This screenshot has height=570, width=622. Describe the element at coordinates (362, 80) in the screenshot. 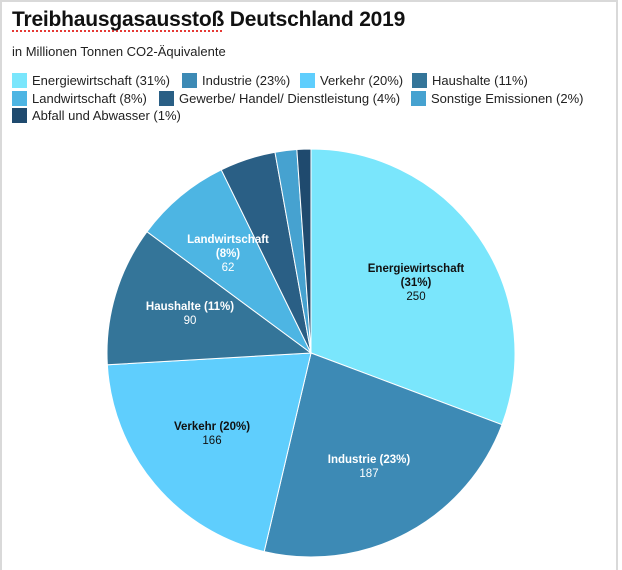

I see `legend-label: Verkehr (20%)` at that location.